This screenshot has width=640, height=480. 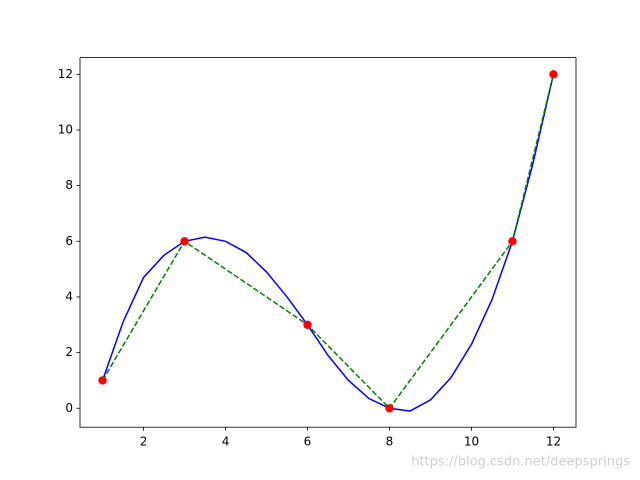 I want to click on x-tick-label: 6, so click(x=308, y=442).